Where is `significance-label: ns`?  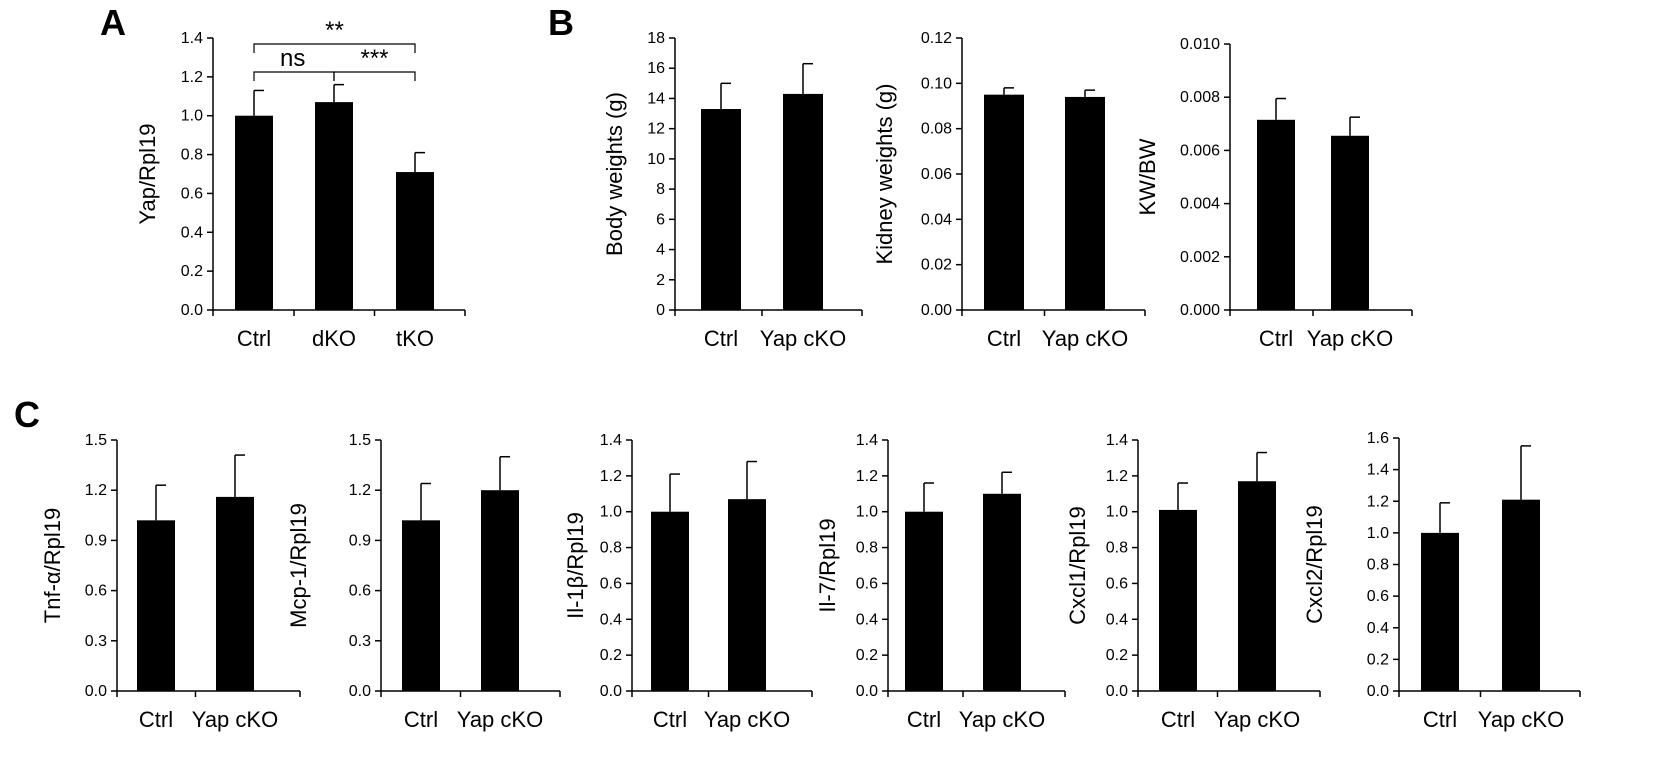 significance-label: ns is located at coordinates (292, 58).